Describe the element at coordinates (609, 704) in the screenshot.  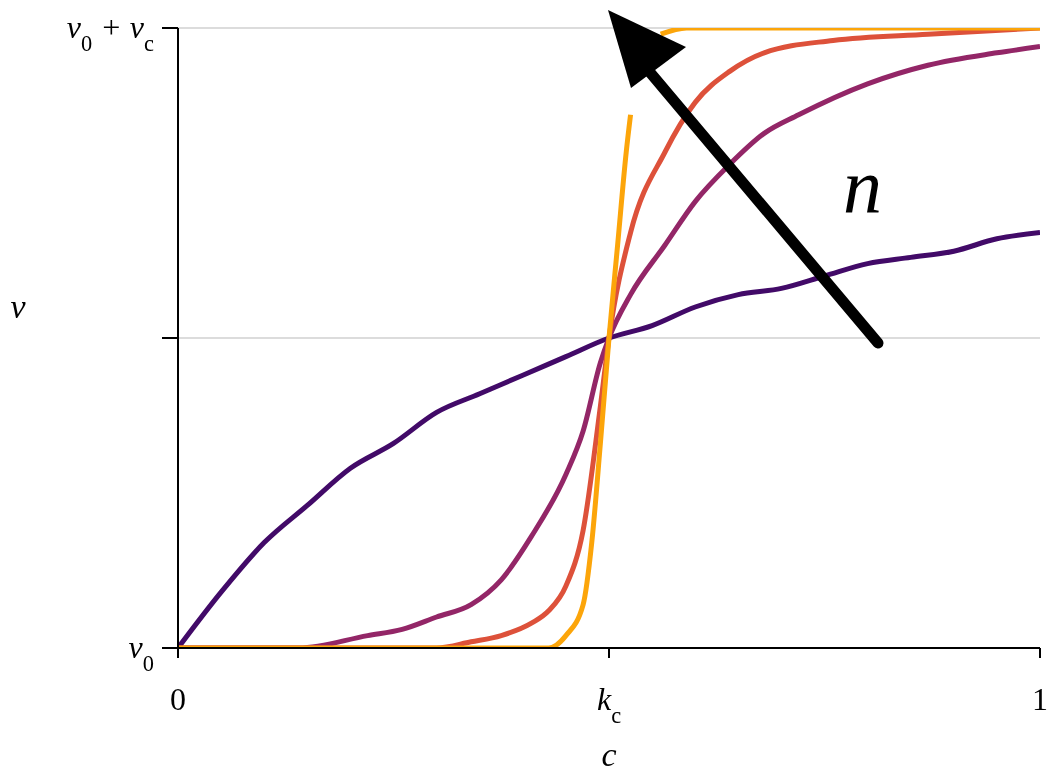
I see `x-tick-label: k$_{c}$` at that location.